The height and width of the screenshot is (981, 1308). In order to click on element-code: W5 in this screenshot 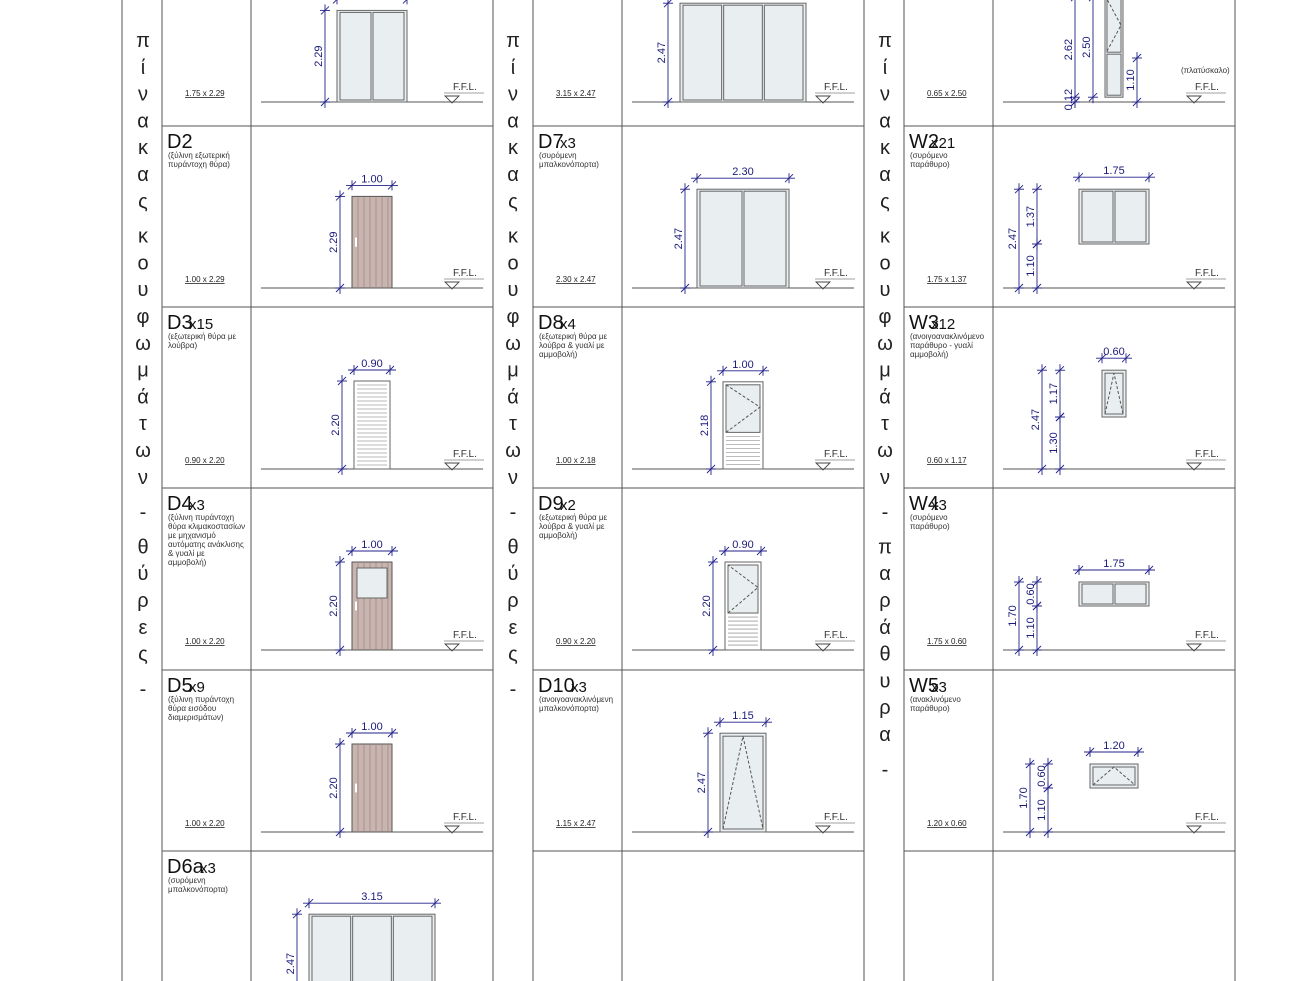, I will do `click(924, 686)`.